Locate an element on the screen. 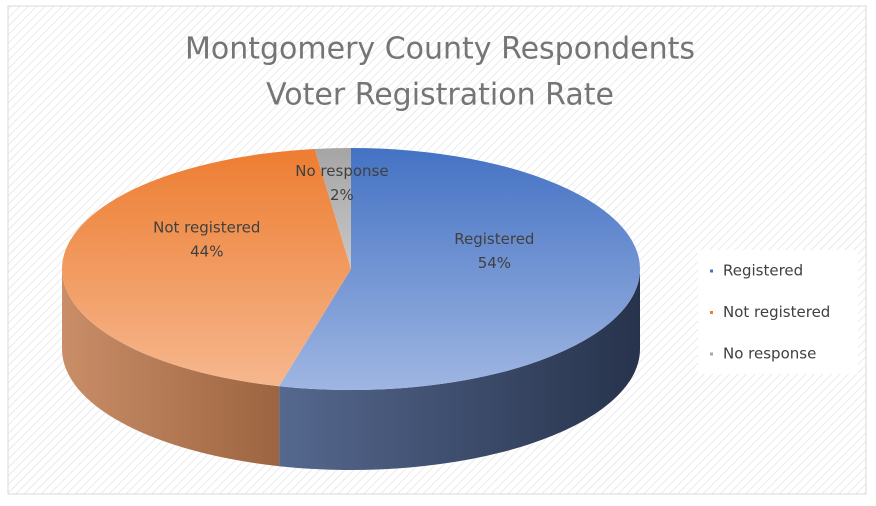 This screenshot has height=506, width=876. legend-box is located at coordinates (778, 312).